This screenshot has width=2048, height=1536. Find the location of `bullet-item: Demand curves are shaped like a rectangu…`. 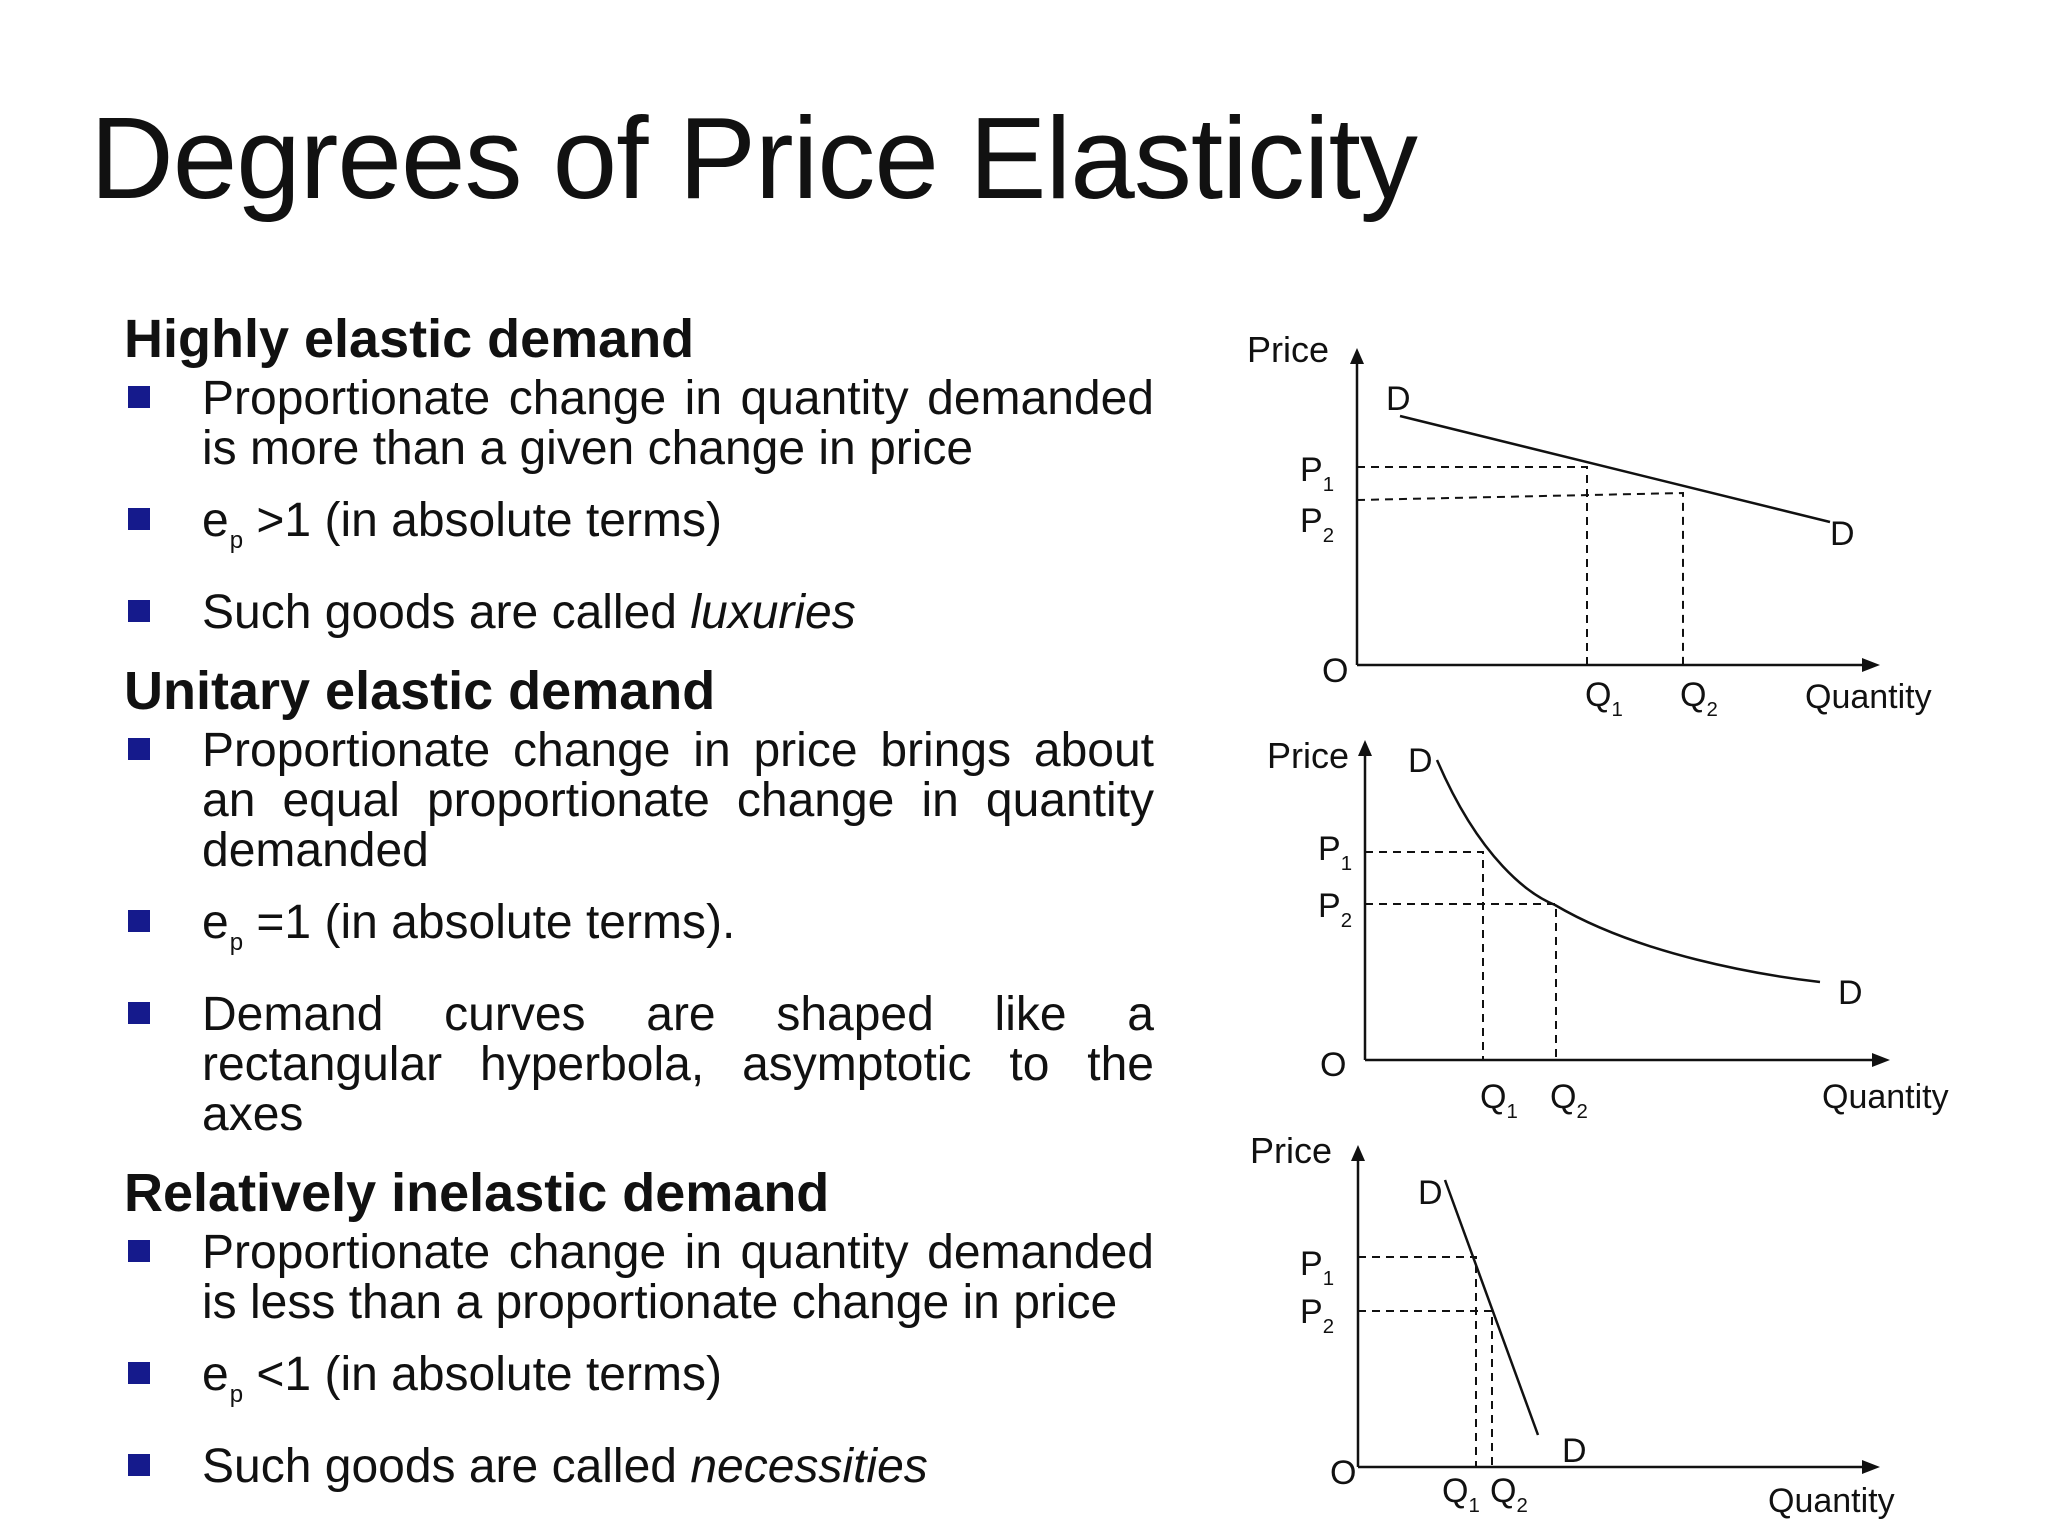

bullet-item: Demand curves are shaped like a rectangu… is located at coordinates (639, 1065).